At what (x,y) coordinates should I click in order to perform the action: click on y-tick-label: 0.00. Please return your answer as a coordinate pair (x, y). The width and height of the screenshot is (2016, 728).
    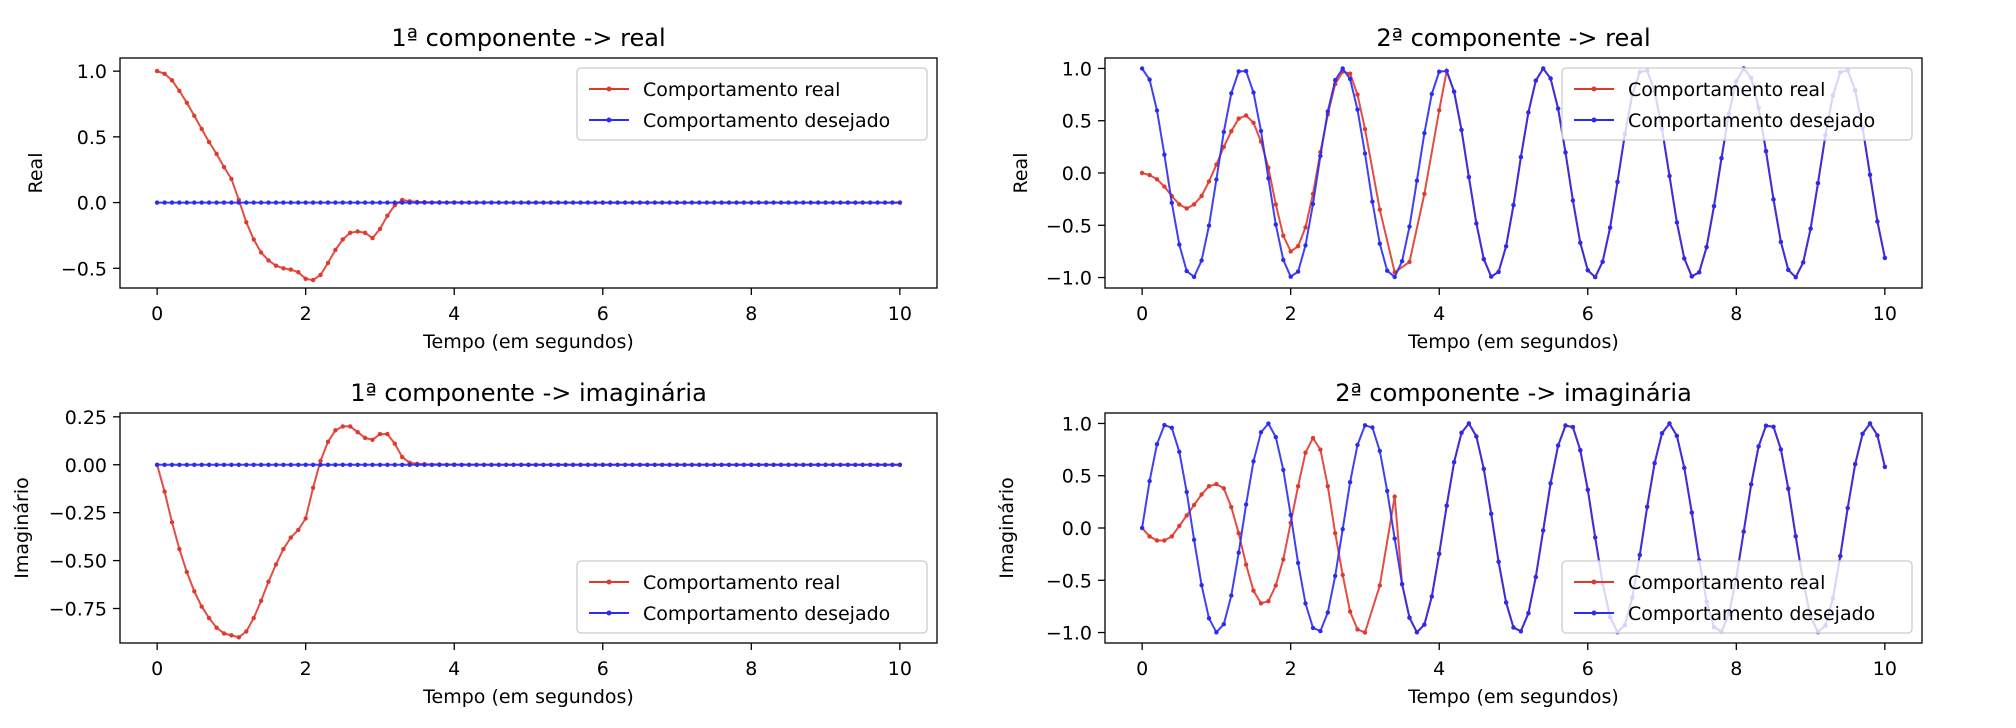
    Looking at the image, I should click on (86, 466).